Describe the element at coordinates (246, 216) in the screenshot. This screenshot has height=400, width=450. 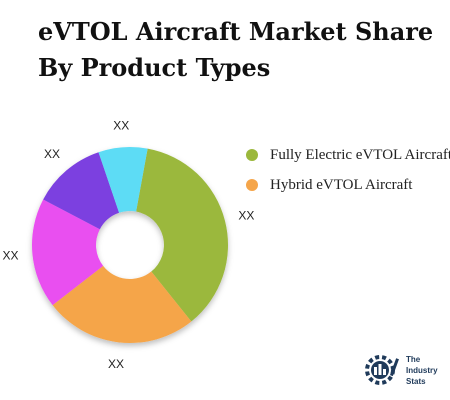
I see `slice-label-0: XX` at that location.